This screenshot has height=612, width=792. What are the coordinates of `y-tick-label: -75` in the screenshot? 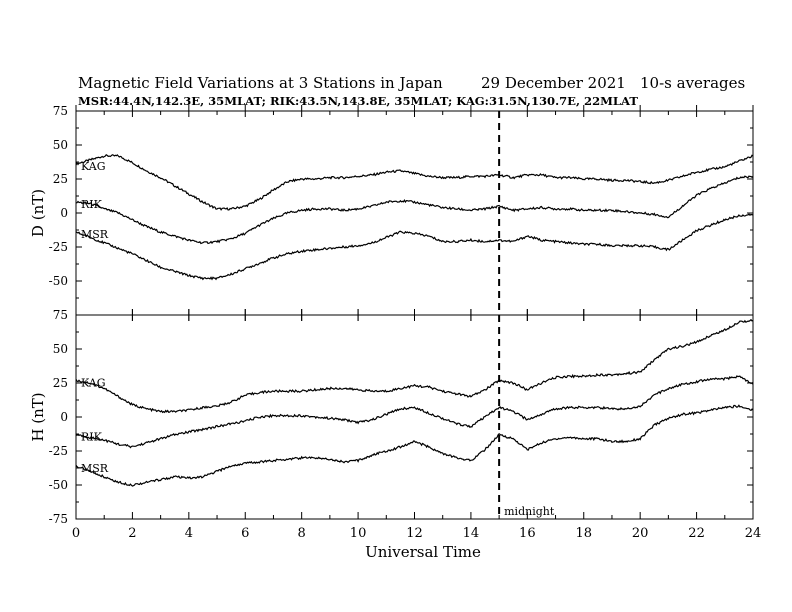 It's located at (58, 519).